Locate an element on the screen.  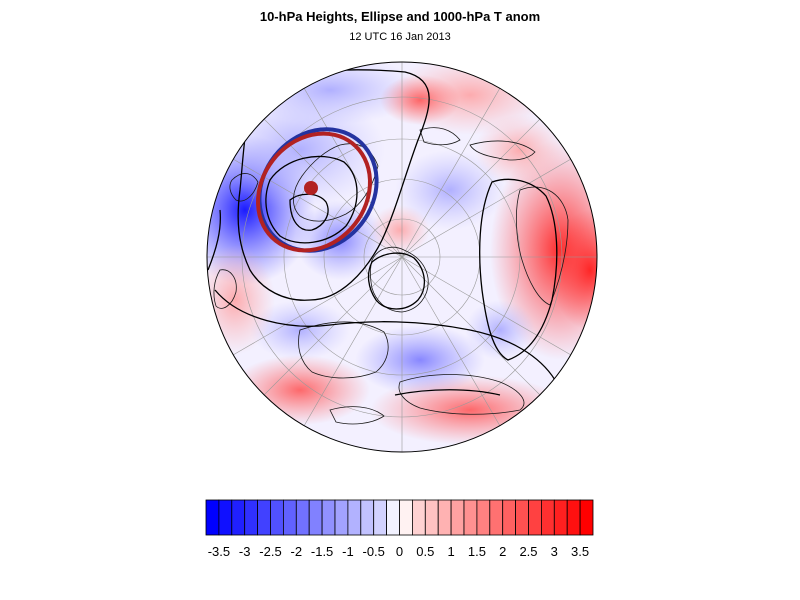
vortex-ellipse-red is located at coordinates (314, 192).